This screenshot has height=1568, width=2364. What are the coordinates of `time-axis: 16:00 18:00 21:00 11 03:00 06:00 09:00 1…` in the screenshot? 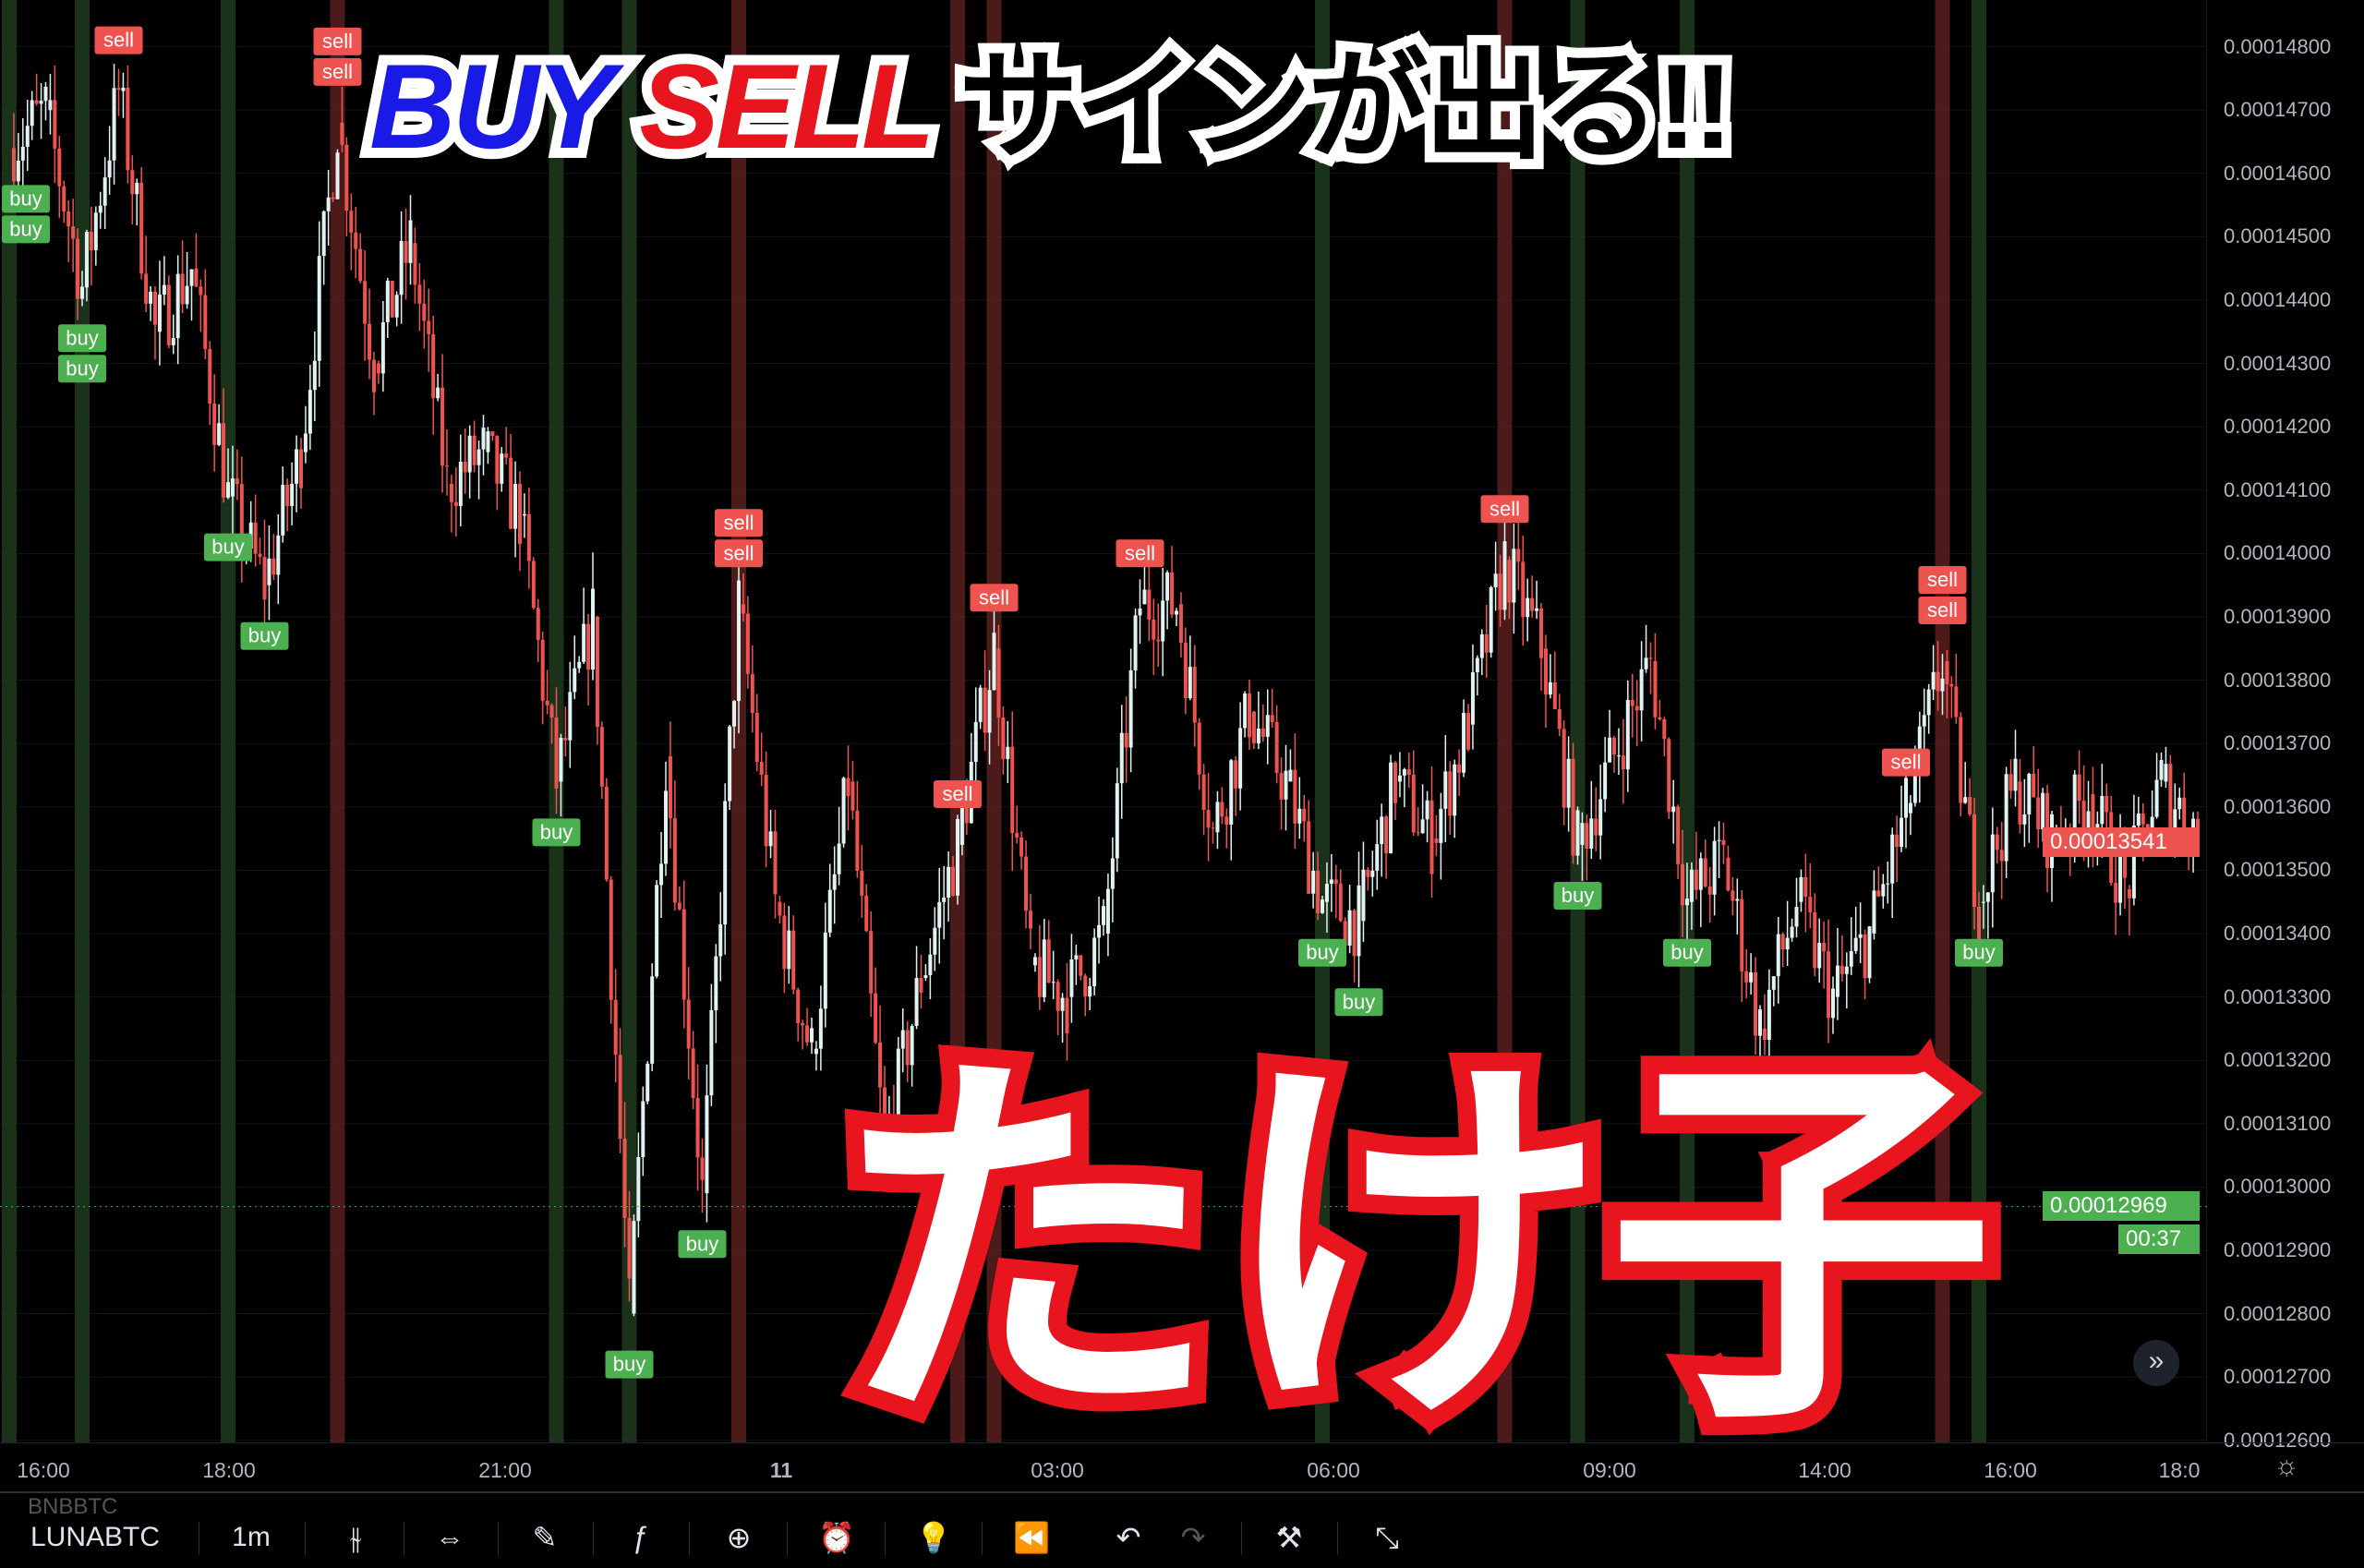 It's located at (1182, 1468).